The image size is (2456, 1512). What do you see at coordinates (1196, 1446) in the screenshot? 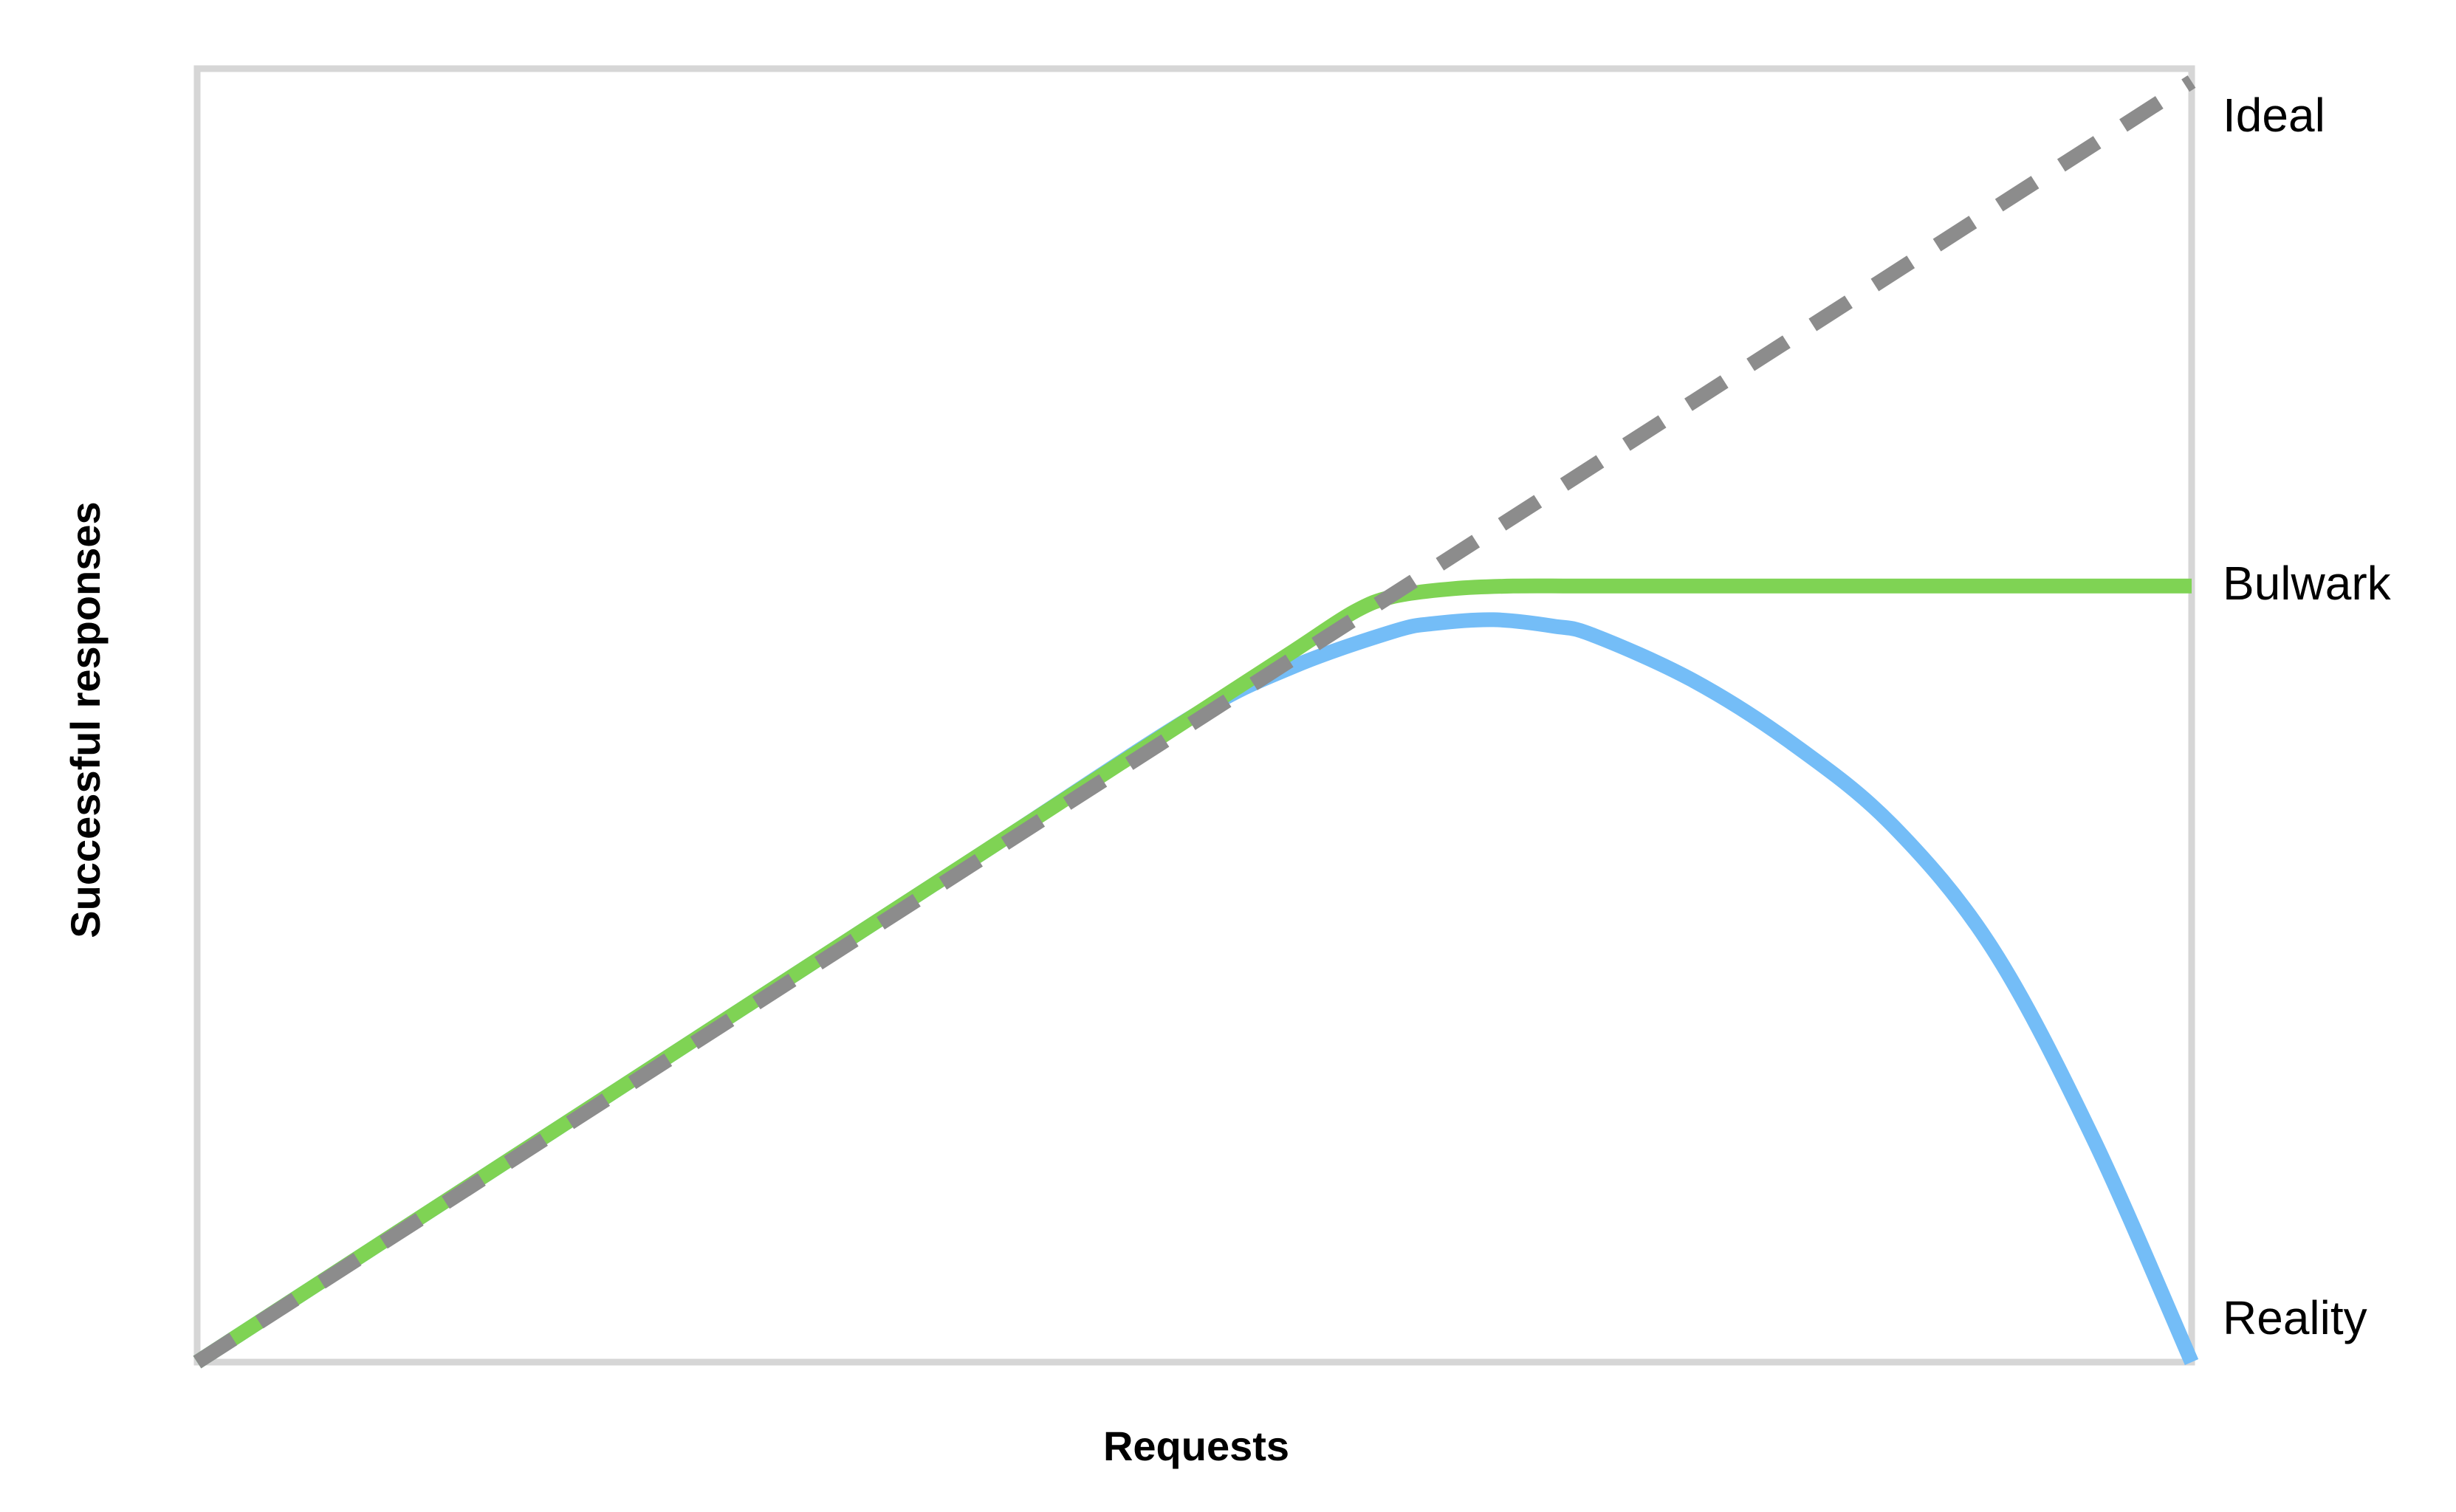
I see `x-axis-label: Requests` at bounding box center [1196, 1446].